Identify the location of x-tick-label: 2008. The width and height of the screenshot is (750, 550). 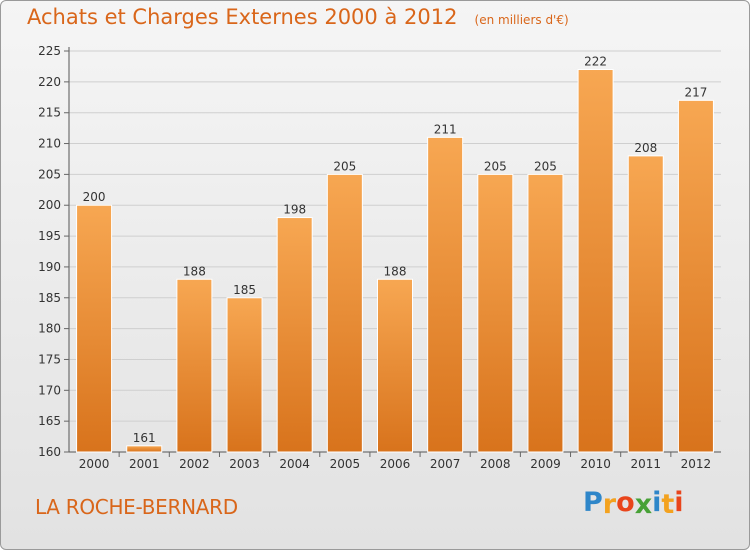
(495, 464).